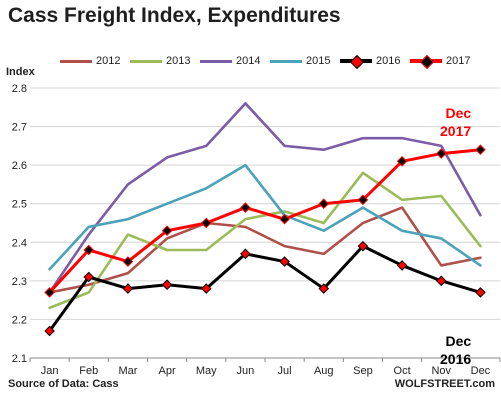  Describe the element at coordinates (455, 350) in the screenshot. I see `annotation-dec-2016: Dec 2016` at that location.